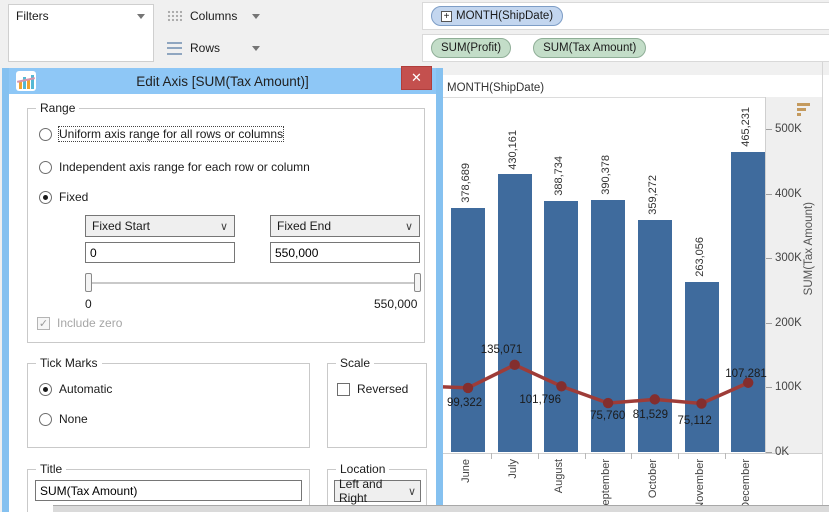  What do you see at coordinates (223, 226) in the screenshot?
I see `chevron-down-icon: ∨` at bounding box center [223, 226].